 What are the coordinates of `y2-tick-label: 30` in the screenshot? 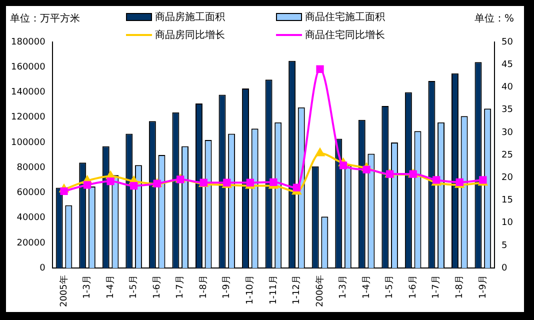 It's located at (508, 133).